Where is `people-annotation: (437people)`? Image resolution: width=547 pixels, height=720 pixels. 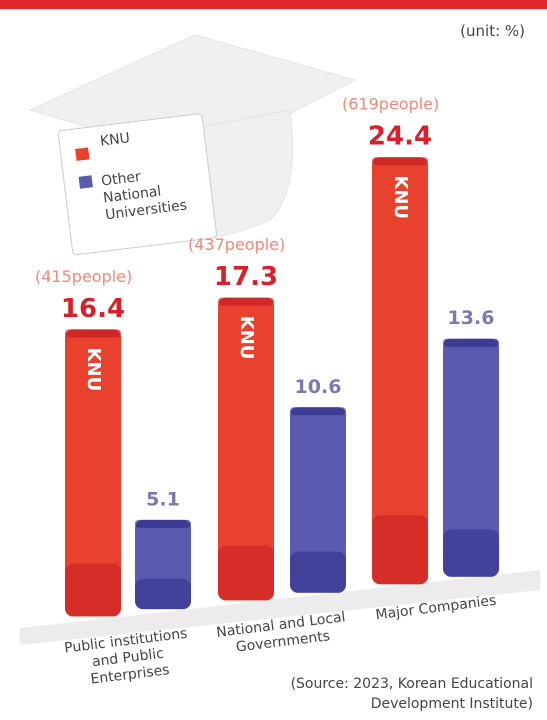 people-annotation: (437people) is located at coordinates (236, 244).